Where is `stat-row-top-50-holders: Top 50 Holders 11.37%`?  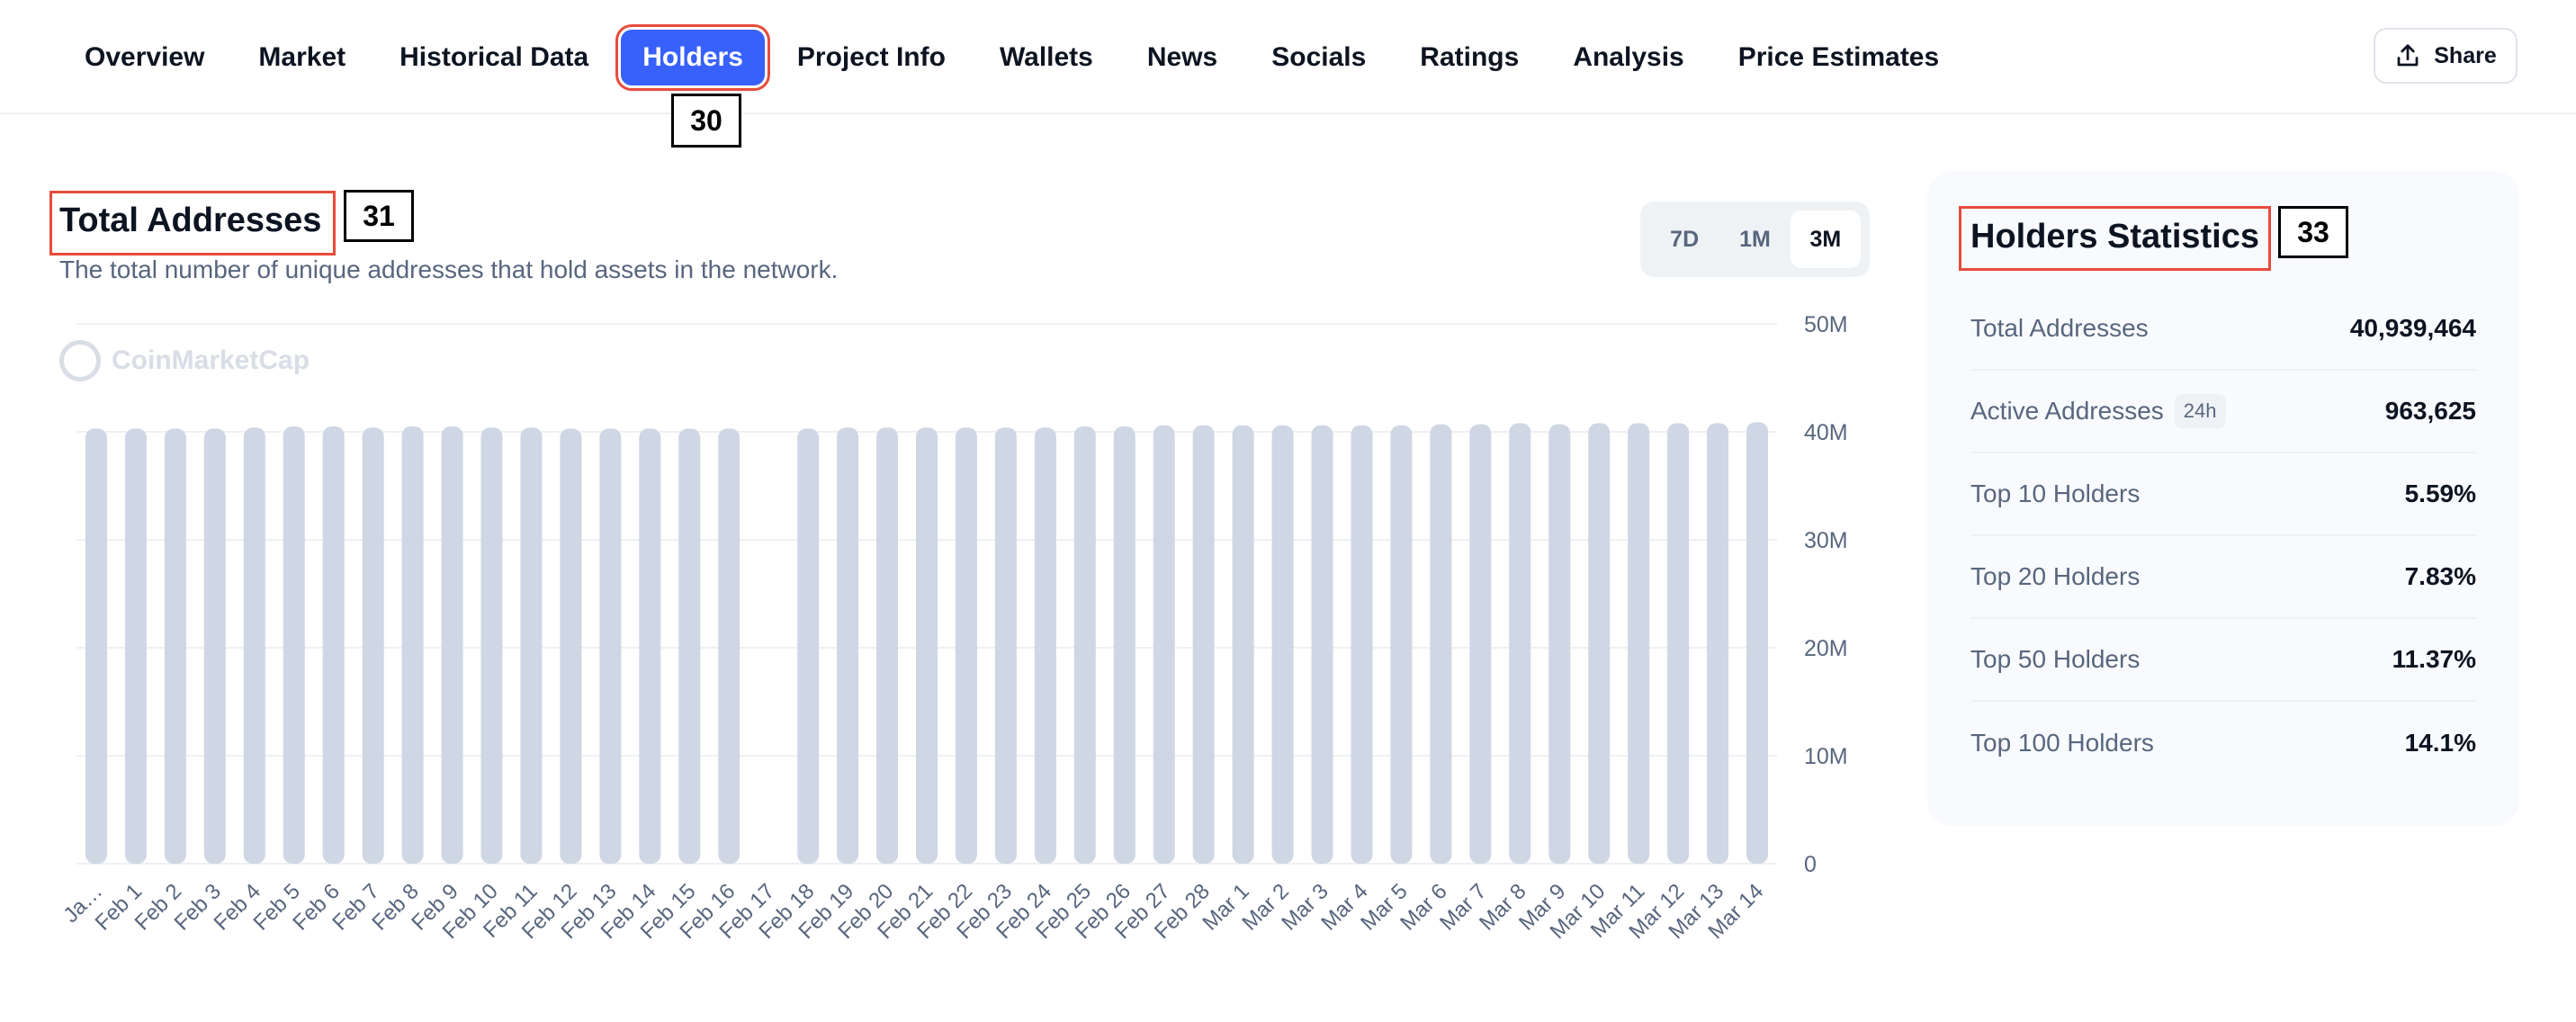 stat-row-top-50-holders: Top 50 Holders 11.37% is located at coordinates (2223, 660).